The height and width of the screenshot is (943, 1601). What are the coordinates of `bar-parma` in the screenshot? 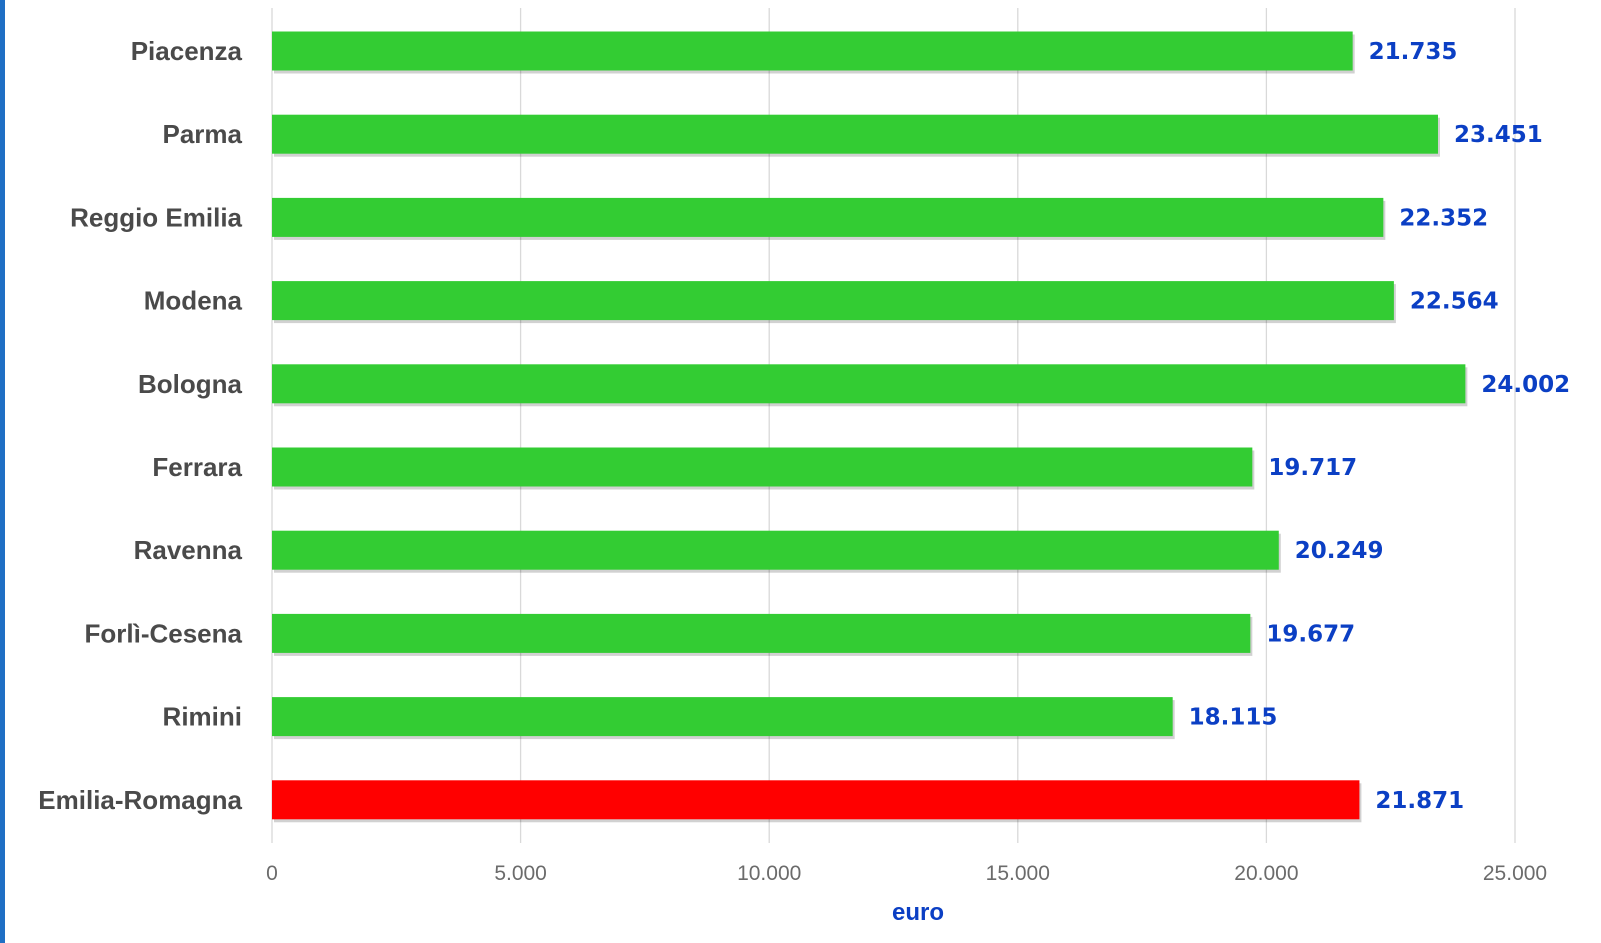 It's located at (855, 134).